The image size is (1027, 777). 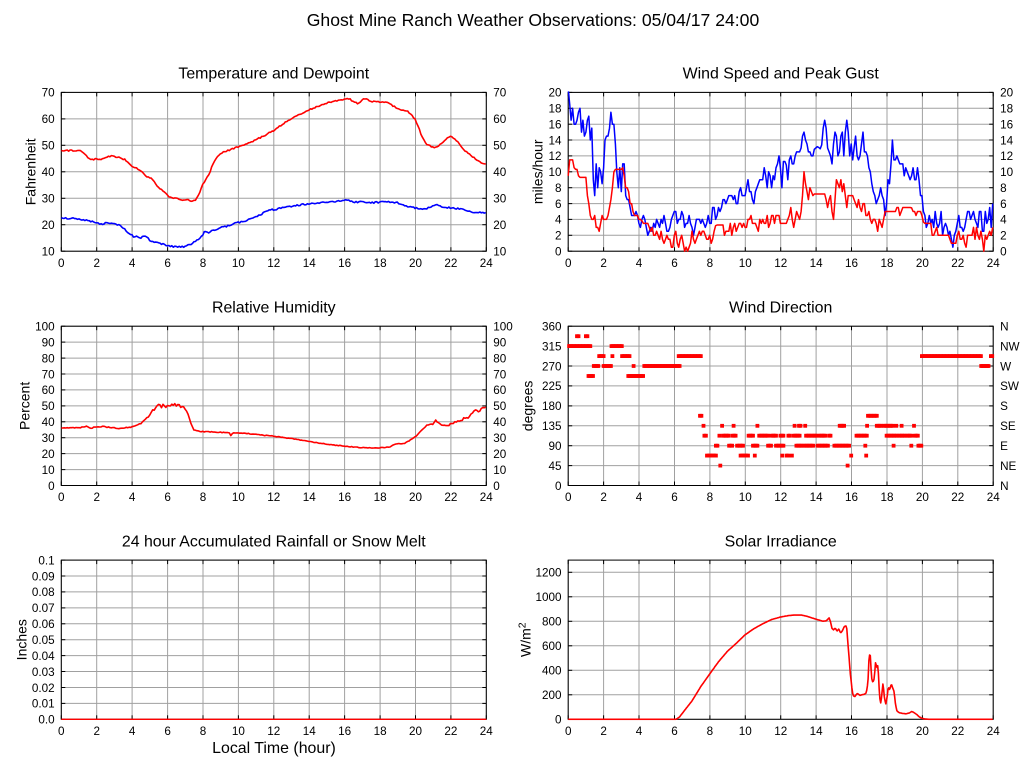 What do you see at coordinates (552, 386) in the screenshot?
I see `svg-text: 225` at bounding box center [552, 386].